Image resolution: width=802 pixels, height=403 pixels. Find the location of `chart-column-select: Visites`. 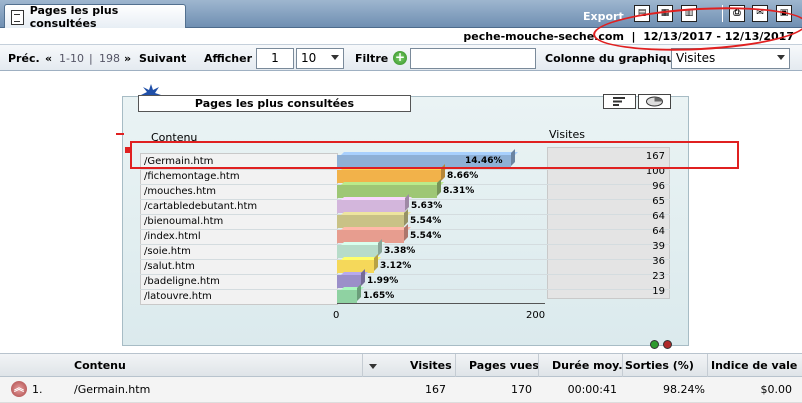

chart-column-select: Visites is located at coordinates (730, 58).